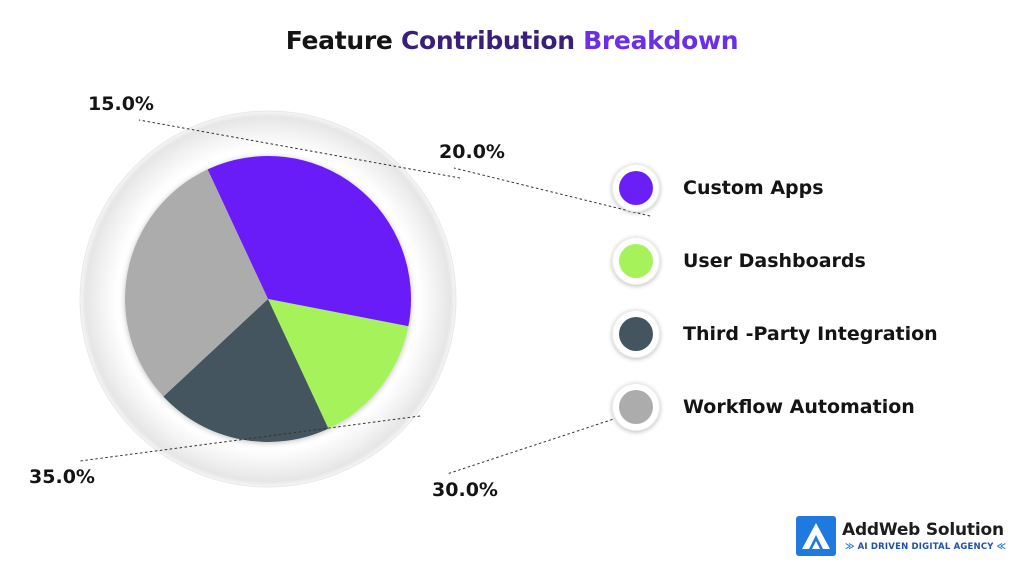  Describe the element at coordinates (661, 40) in the screenshot. I see `chart-title-part-3: Breakdown` at that location.